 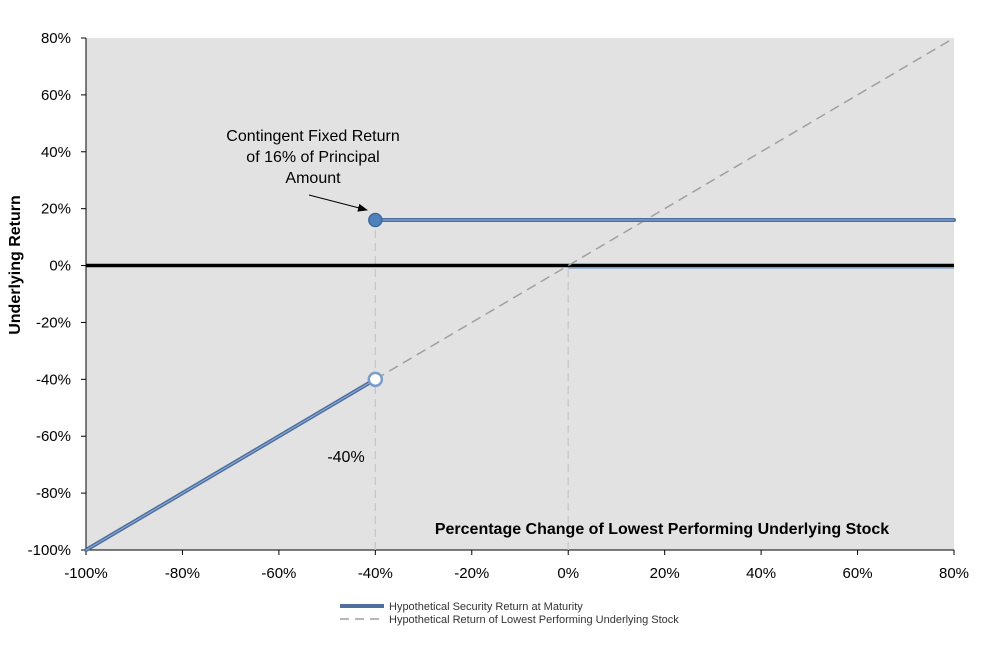 What do you see at coordinates (313, 178) in the screenshot?
I see `annotation-line-3: Amount` at bounding box center [313, 178].